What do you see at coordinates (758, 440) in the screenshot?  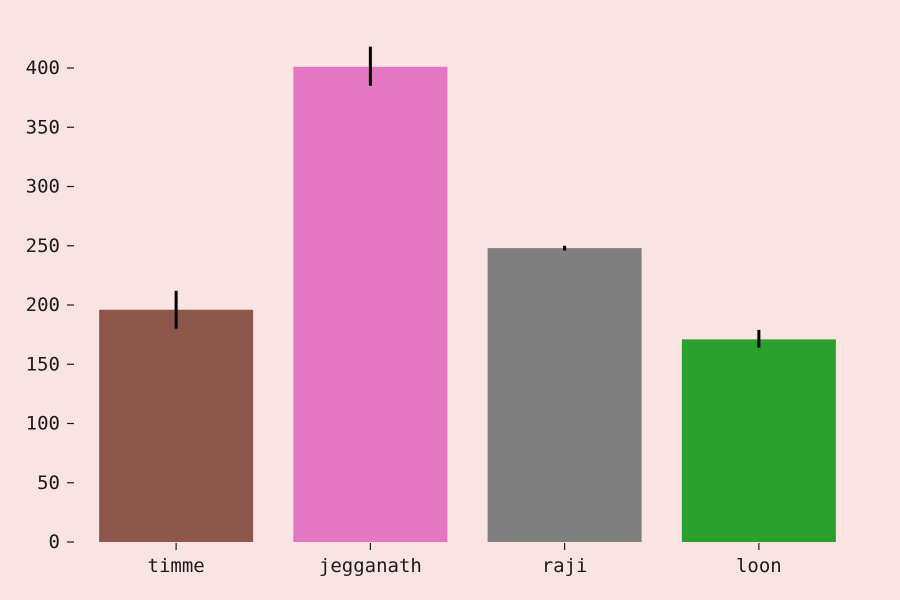 I see `bar-loon` at bounding box center [758, 440].